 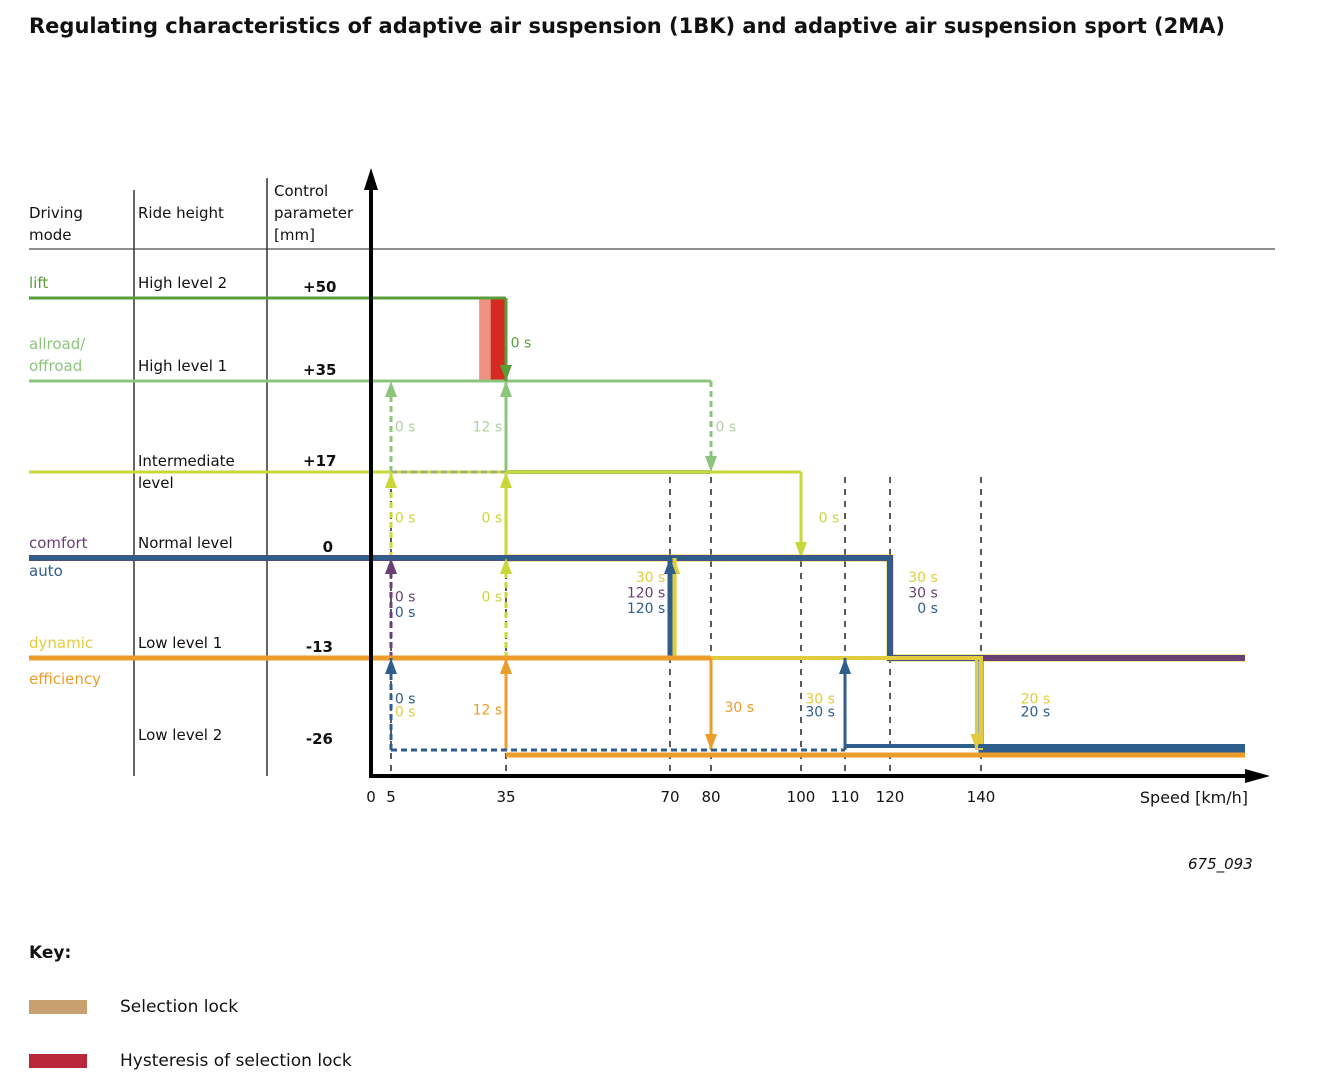 What do you see at coordinates (185, 543) in the screenshot?
I see `ride-height-label: Normal level` at bounding box center [185, 543].